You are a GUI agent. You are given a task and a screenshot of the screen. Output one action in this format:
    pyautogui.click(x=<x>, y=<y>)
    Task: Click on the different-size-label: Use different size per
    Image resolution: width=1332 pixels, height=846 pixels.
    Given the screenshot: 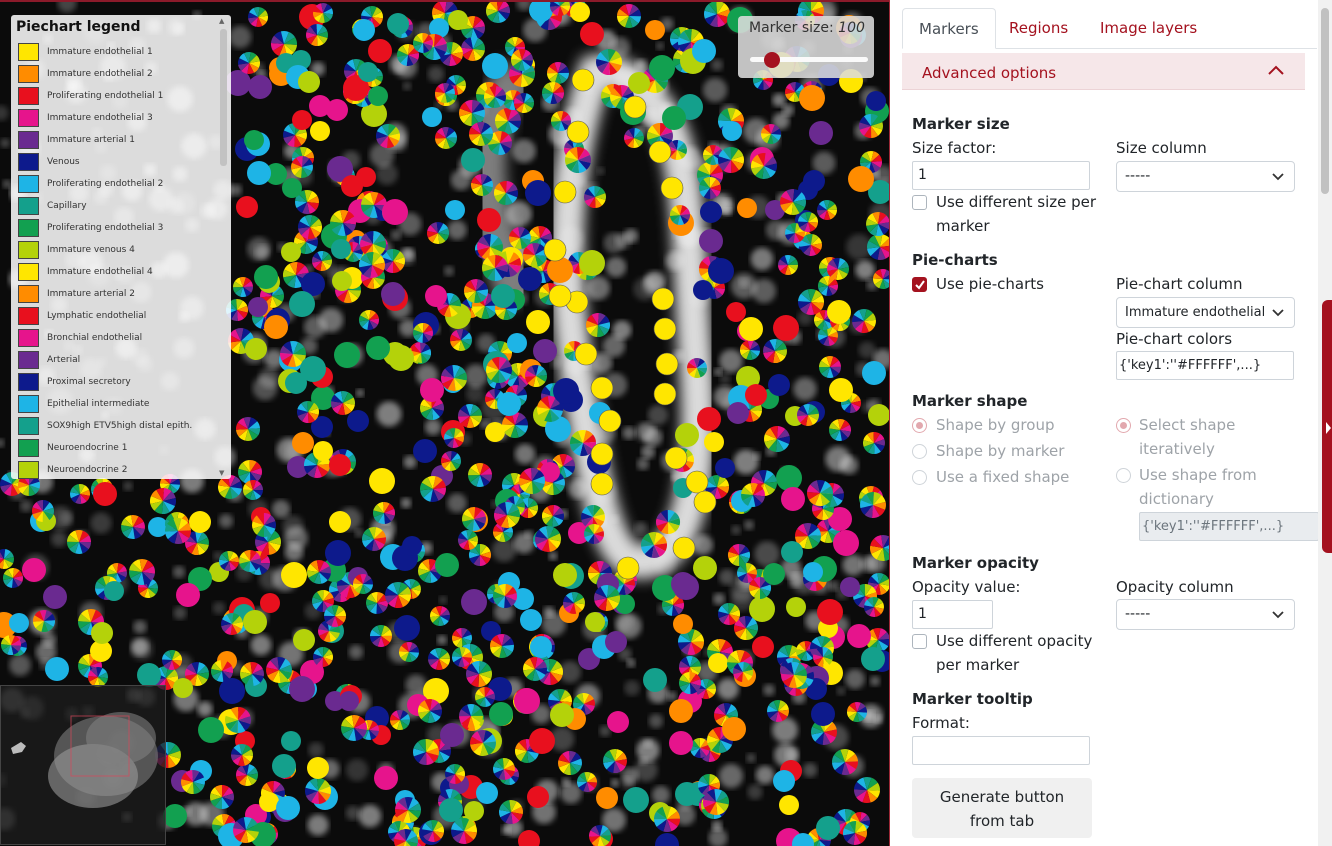 What is the action you would take?
    pyautogui.click(x=1016, y=202)
    